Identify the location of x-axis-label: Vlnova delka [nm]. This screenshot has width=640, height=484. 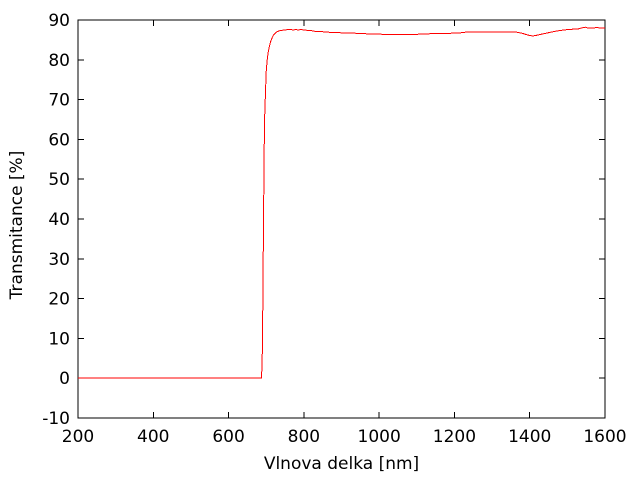
(341, 464).